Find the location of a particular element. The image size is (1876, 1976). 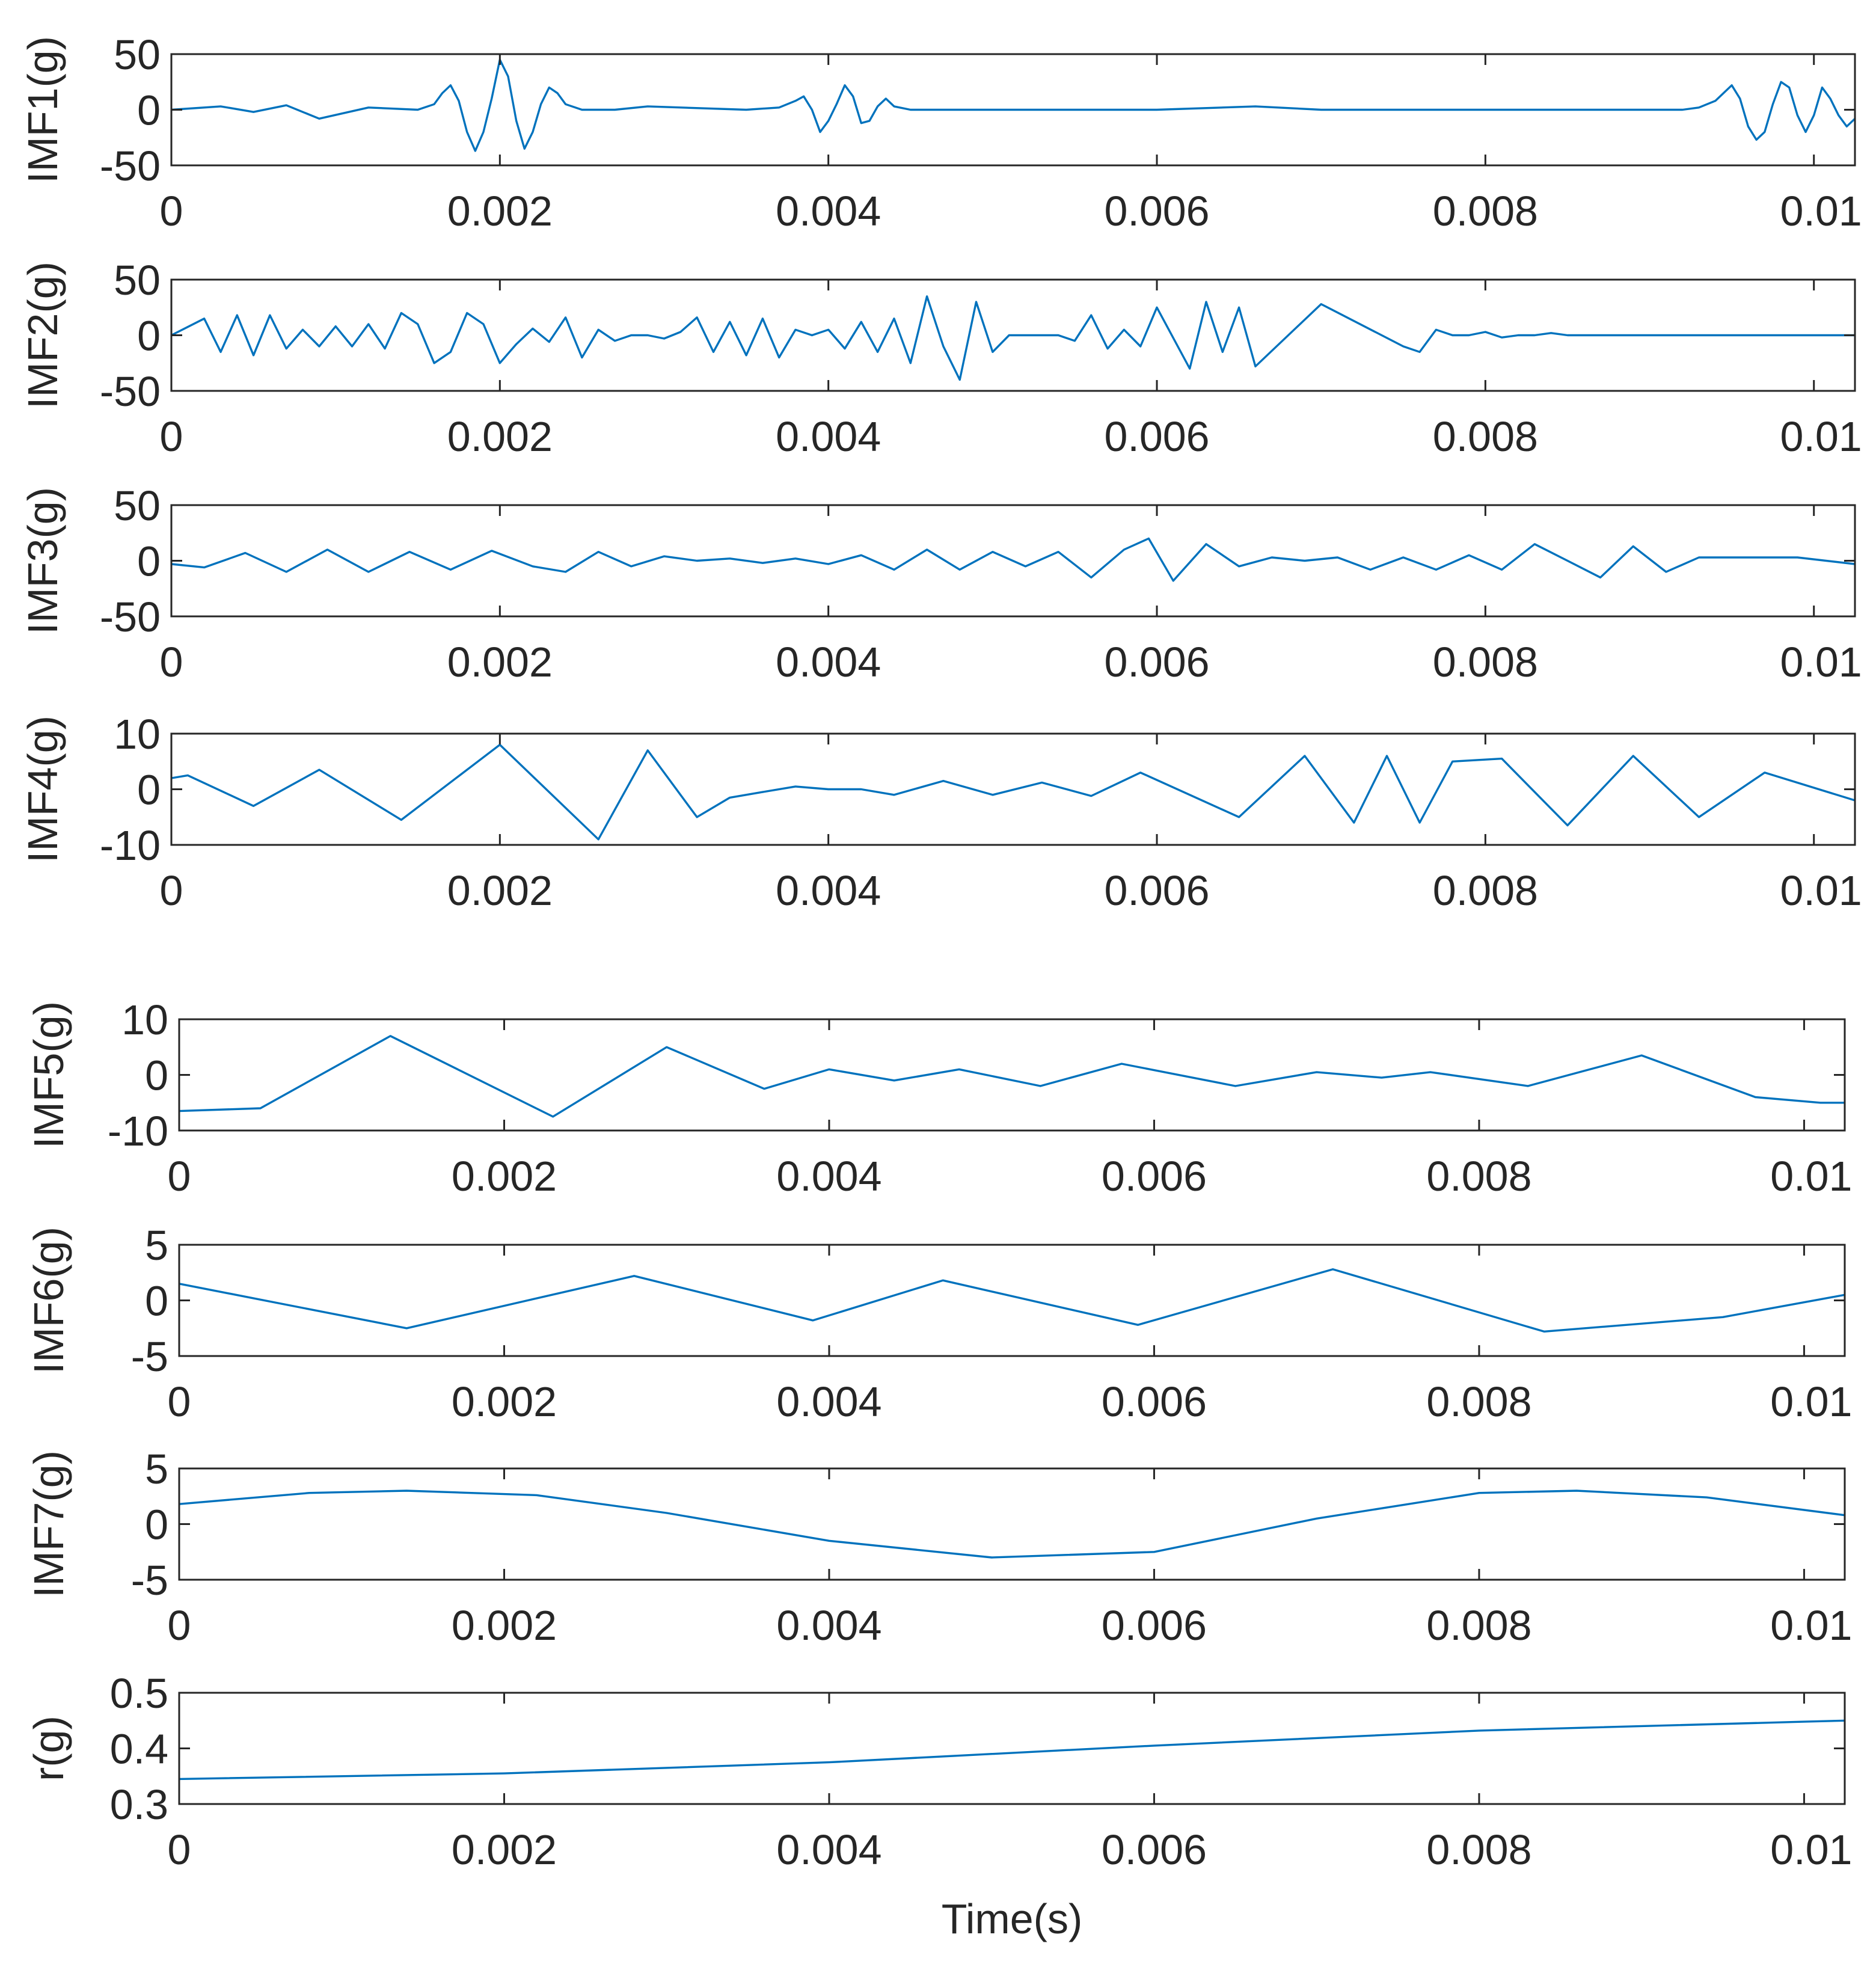

series-line-imf6 is located at coordinates (1012, 1300).